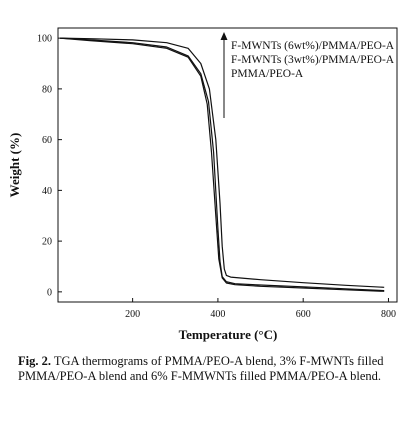  What do you see at coordinates (132, 314) in the screenshot?
I see `x-tick-label: 200` at bounding box center [132, 314].